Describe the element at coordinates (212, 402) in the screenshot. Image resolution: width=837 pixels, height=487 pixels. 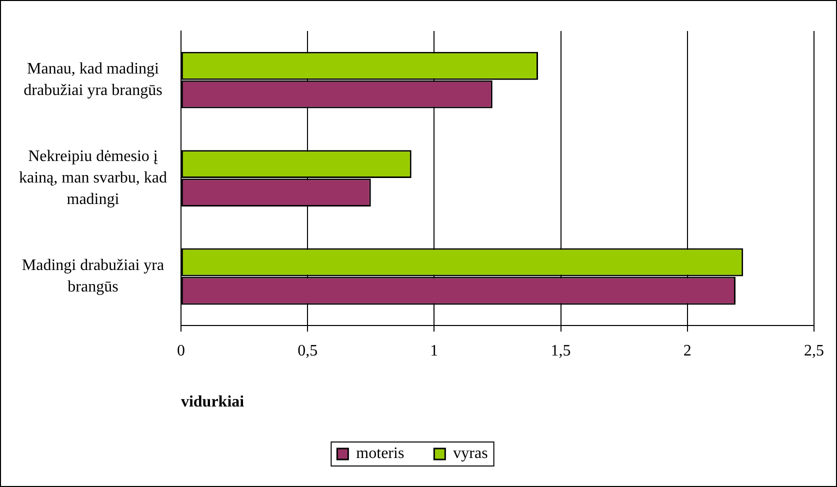
I see `x-axis-title: vidurkiai` at that location.